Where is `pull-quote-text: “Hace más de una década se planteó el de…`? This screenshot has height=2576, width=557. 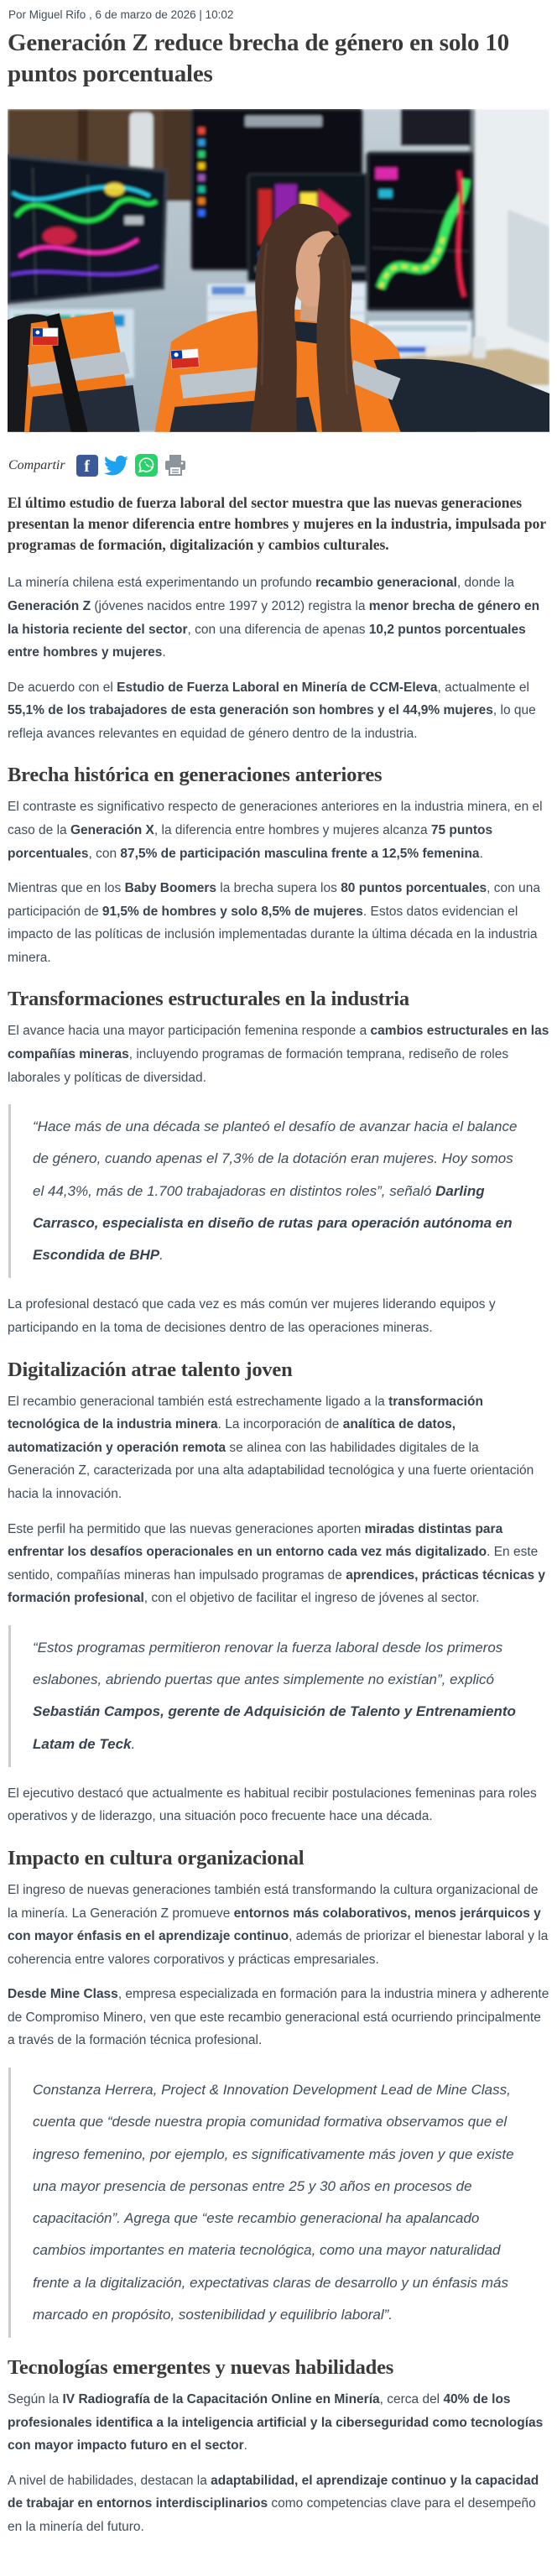 pull-quote-text: “Hace más de una década se planteó el de… is located at coordinates (275, 1191).